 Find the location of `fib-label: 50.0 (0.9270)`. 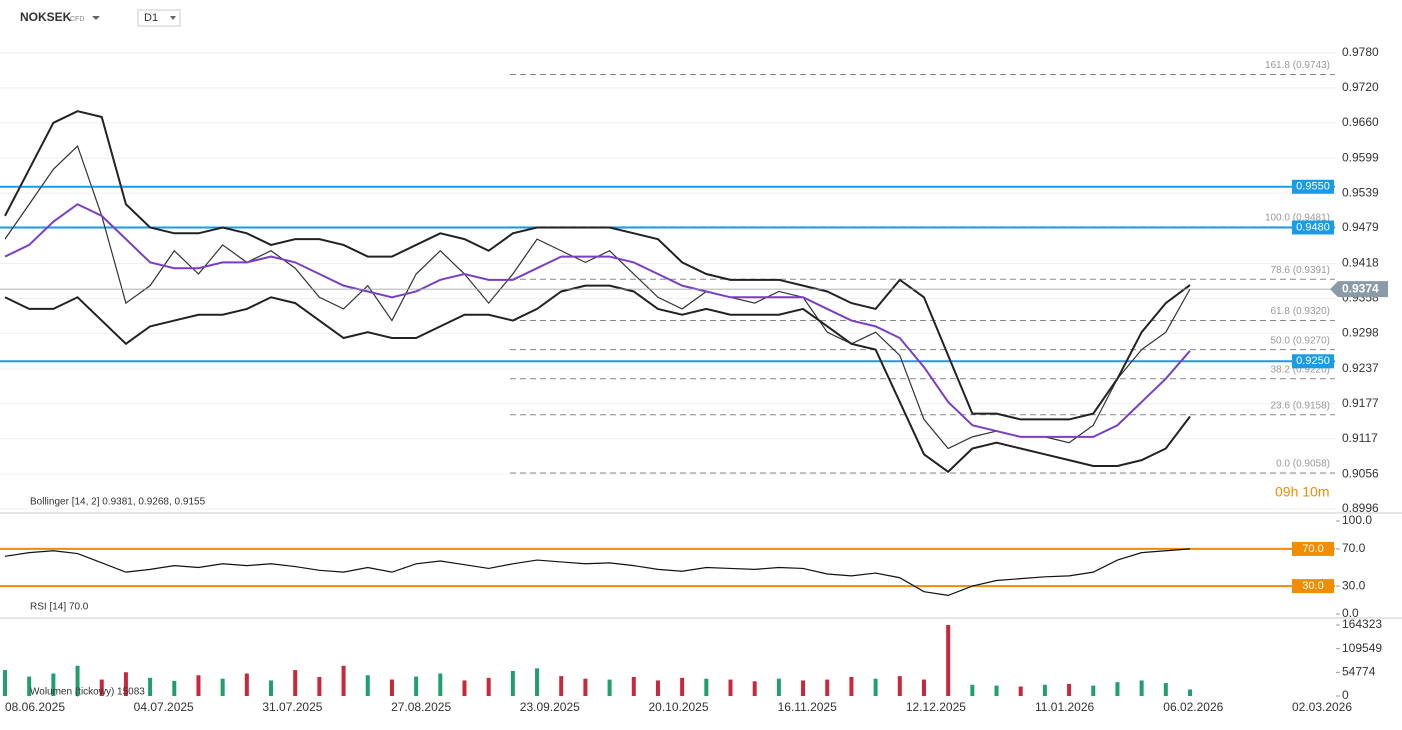

fib-label: 50.0 (0.9270) is located at coordinates (1301, 340).